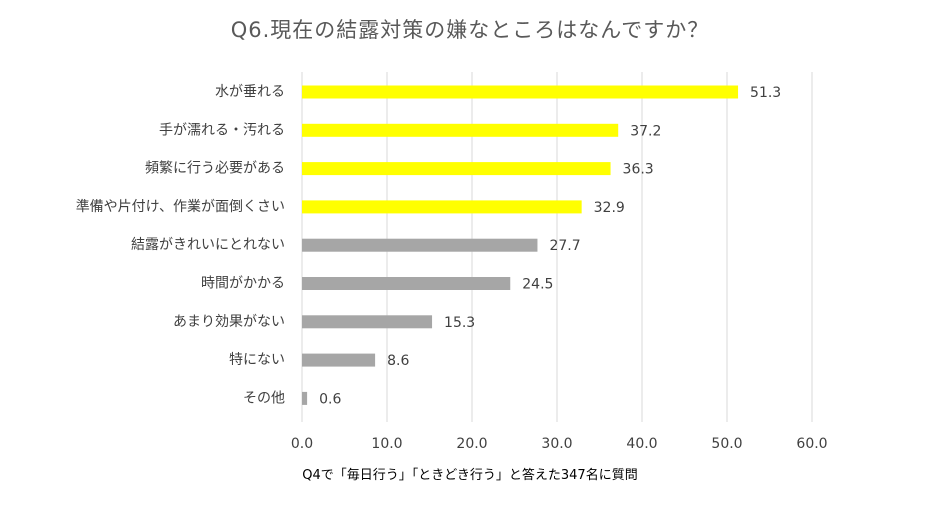 This screenshot has width=940, height=520. What do you see at coordinates (330, 399) in the screenshot?
I see `data-label: 0.6` at bounding box center [330, 399].